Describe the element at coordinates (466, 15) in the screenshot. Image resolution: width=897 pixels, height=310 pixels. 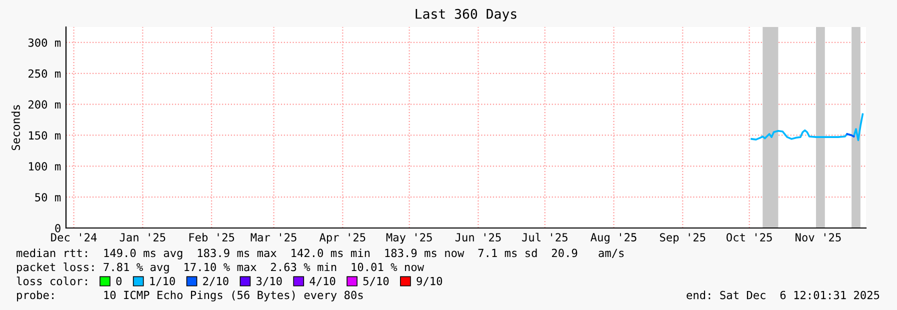
I see `chart-title: Last 360 Days` at that location.